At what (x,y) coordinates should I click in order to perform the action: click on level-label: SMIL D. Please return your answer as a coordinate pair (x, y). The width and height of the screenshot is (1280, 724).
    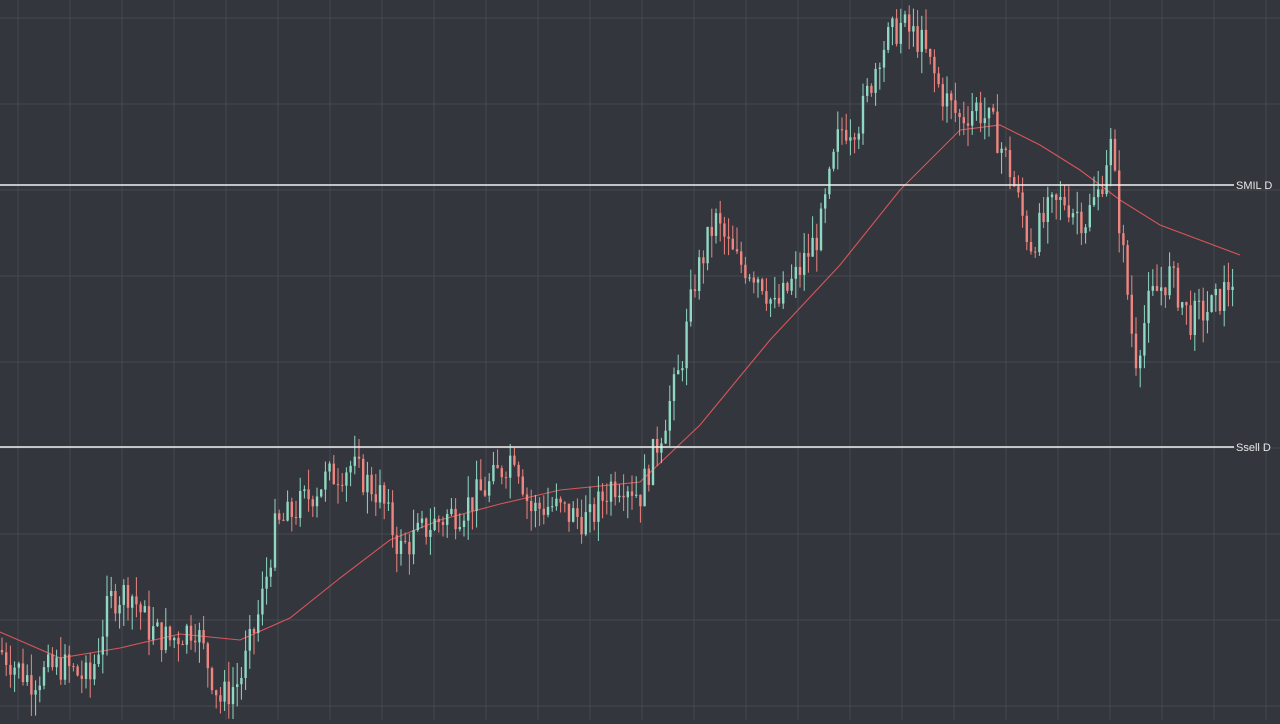
    Looking at the image, I should click on (1254, 186).